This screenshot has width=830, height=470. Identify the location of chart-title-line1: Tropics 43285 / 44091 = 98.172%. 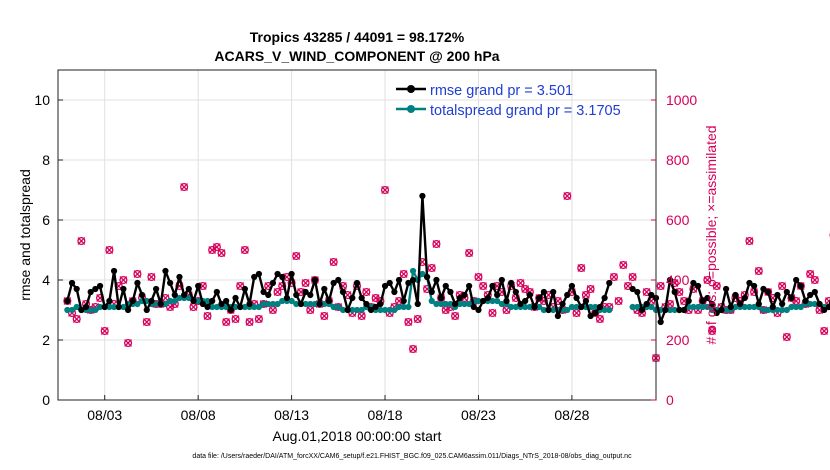
(357, 37).